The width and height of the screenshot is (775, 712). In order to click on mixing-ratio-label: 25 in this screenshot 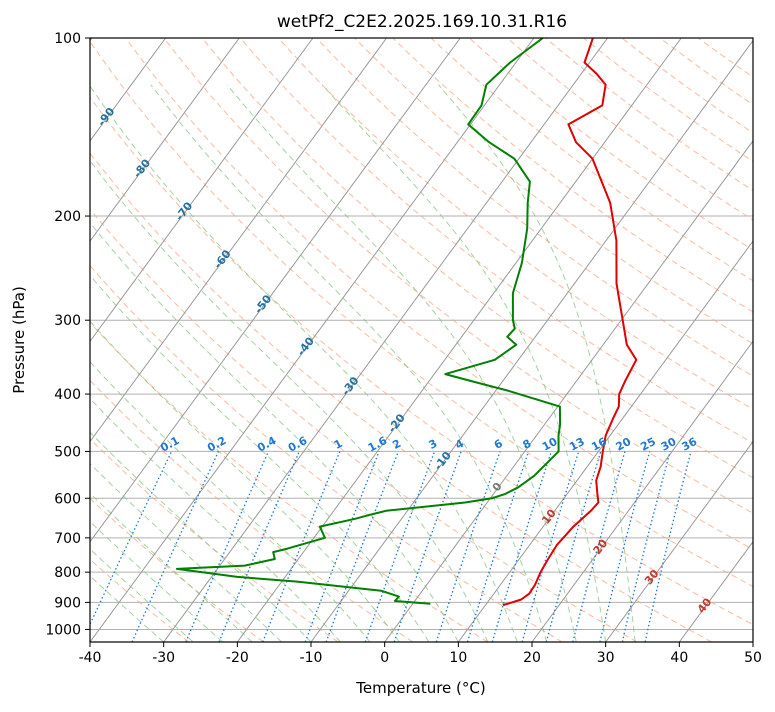, I will do `click(648, 444)`.